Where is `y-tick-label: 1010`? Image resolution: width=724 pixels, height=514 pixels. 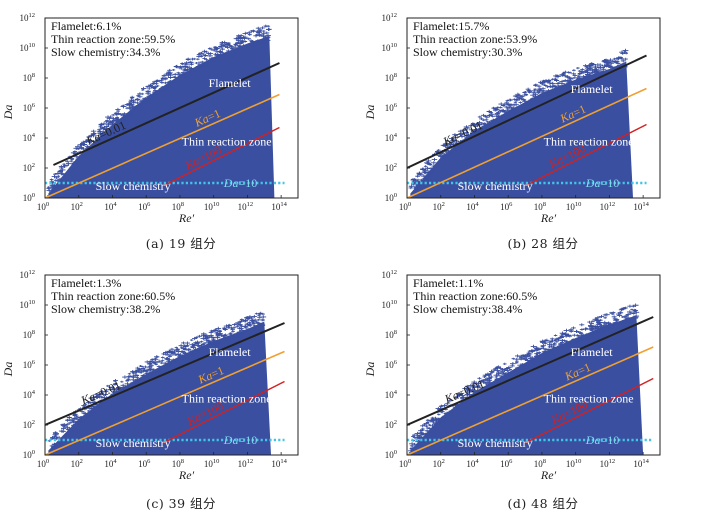
y-tick-label: 1010 is located at coordinates (390, 47).